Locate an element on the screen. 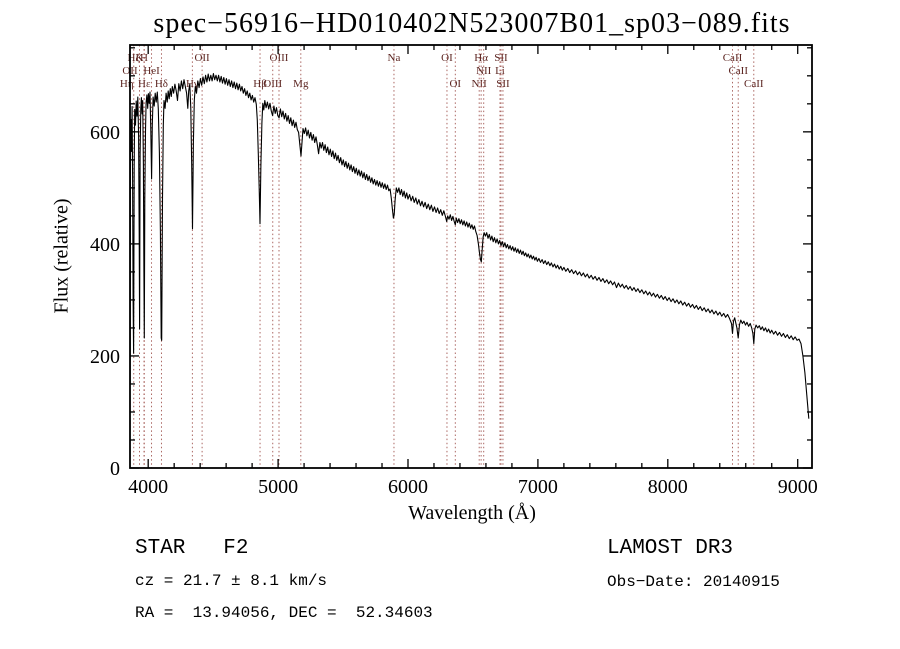 The width and height of the screenshot is (900, 649). classification-text: STAR F2 is located at coordinates (192, 548).